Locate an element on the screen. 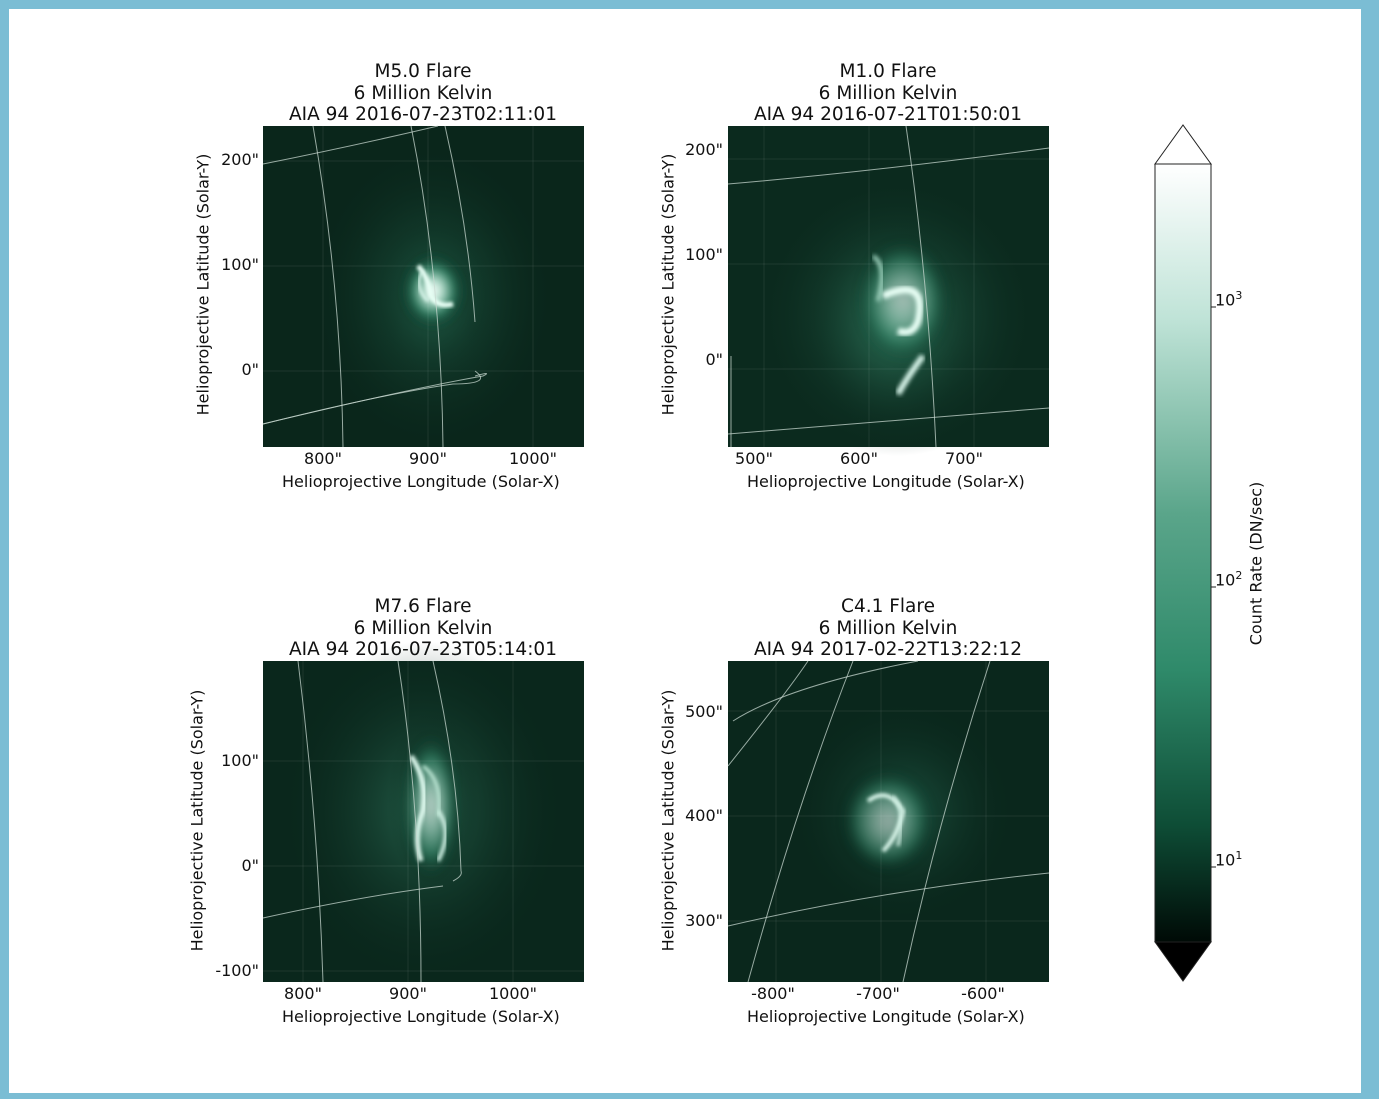 The width and height of the screenshot is (1379, 1099). panel-1-observation: AIA 94 2016-07-23T02:11:01 is located at coordinates (423, 114).